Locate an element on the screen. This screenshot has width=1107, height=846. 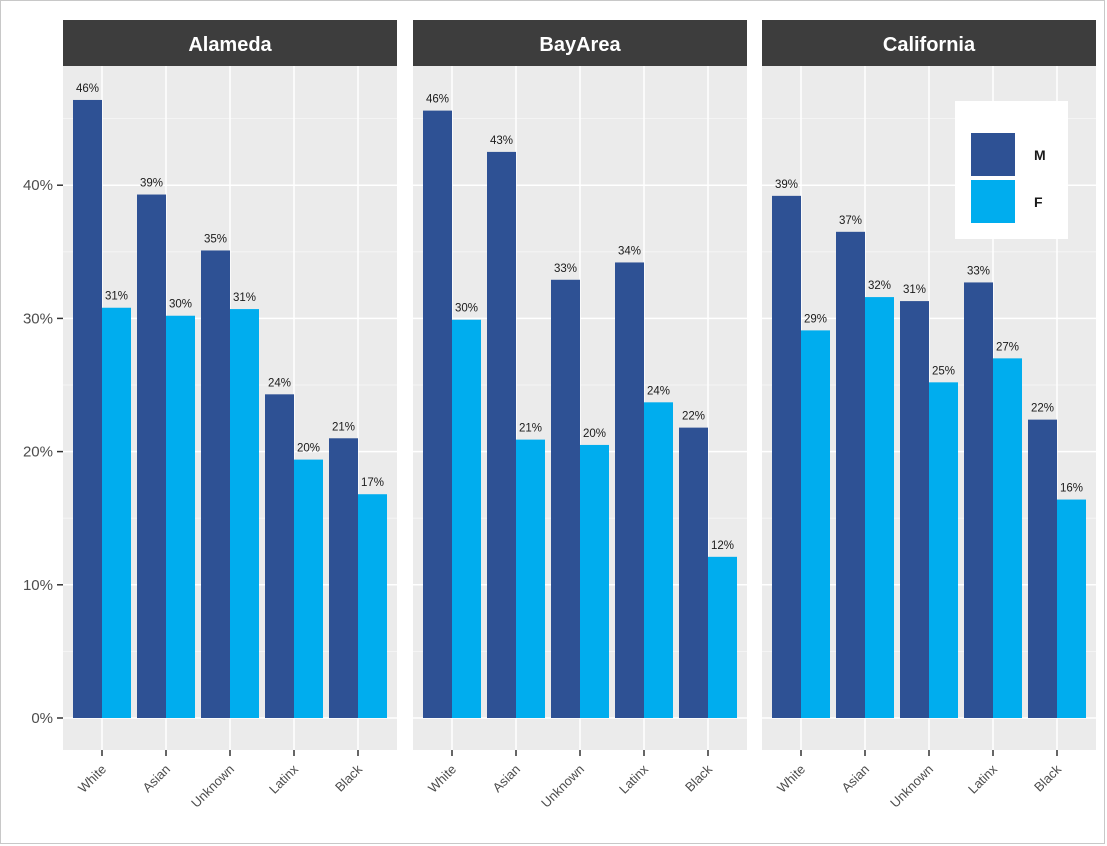
data-label: 37% is located at coordinates (850, 221).